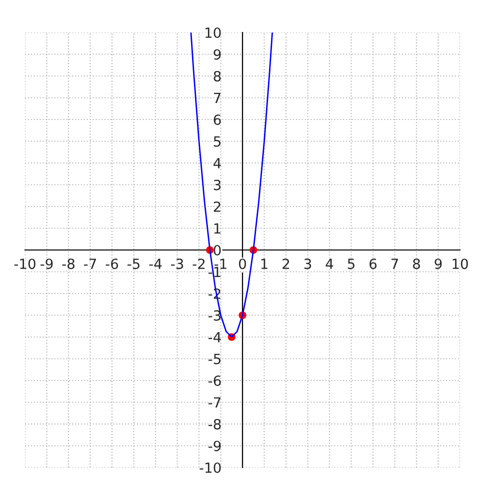 The width and height of the screenshot is (500, 500). I want to click on x-tick-label: 5, so click(351, 264).